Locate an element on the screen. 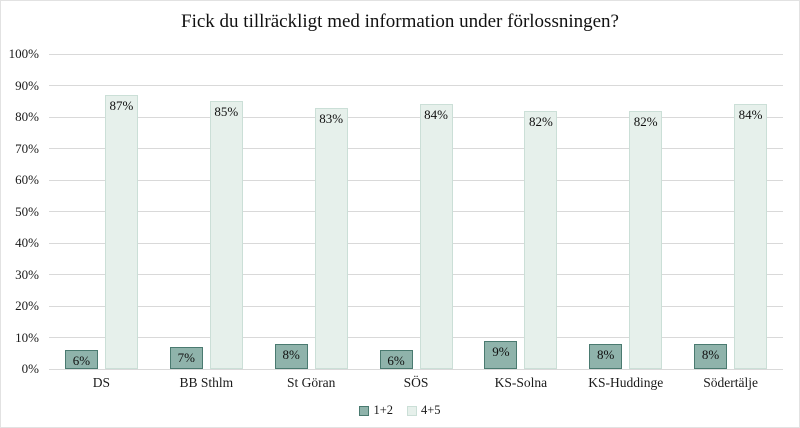 Image resolution: width=800 pixels, height=428 pixels. bar-group-s-s: 6% 84% is located at coordinates (416, 211).